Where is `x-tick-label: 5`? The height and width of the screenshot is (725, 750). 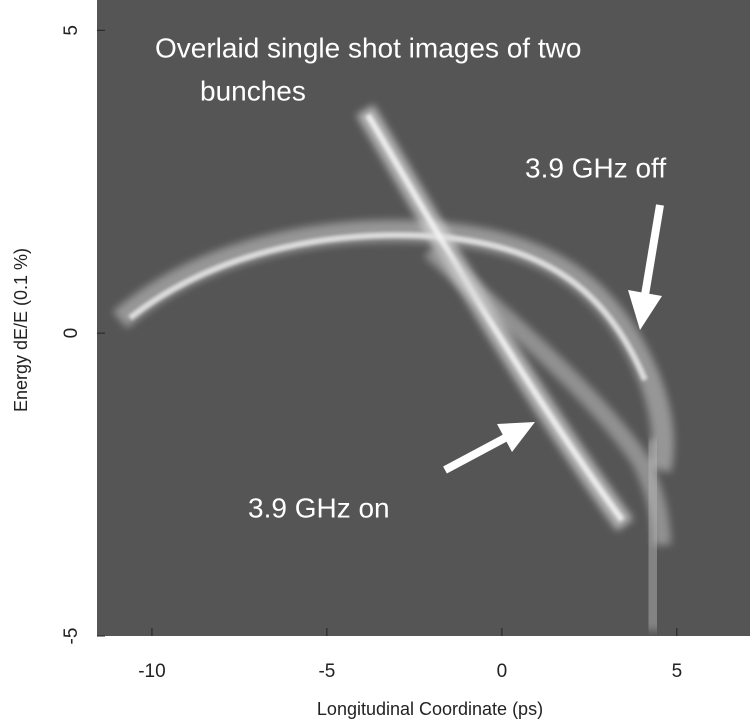 x-tick-label: 5 is located at coordinates (677, 671).